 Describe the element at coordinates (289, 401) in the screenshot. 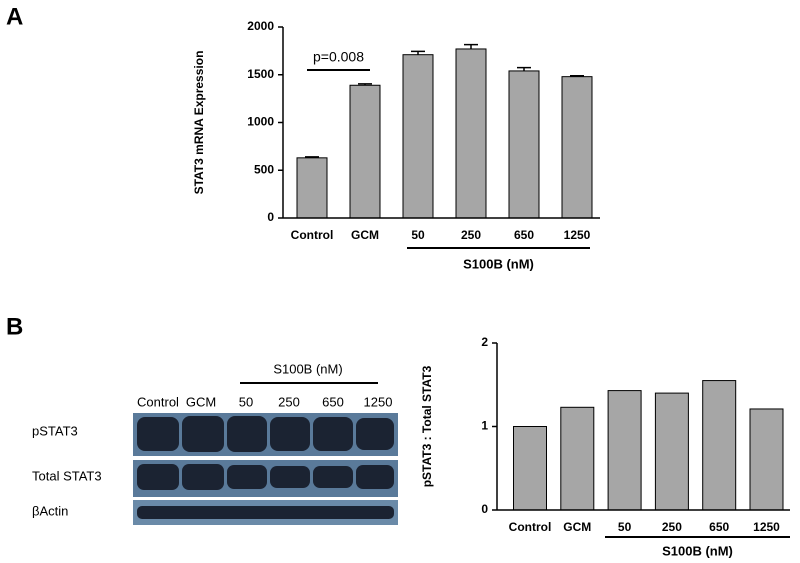

I see `lane-label: 250` at that location.